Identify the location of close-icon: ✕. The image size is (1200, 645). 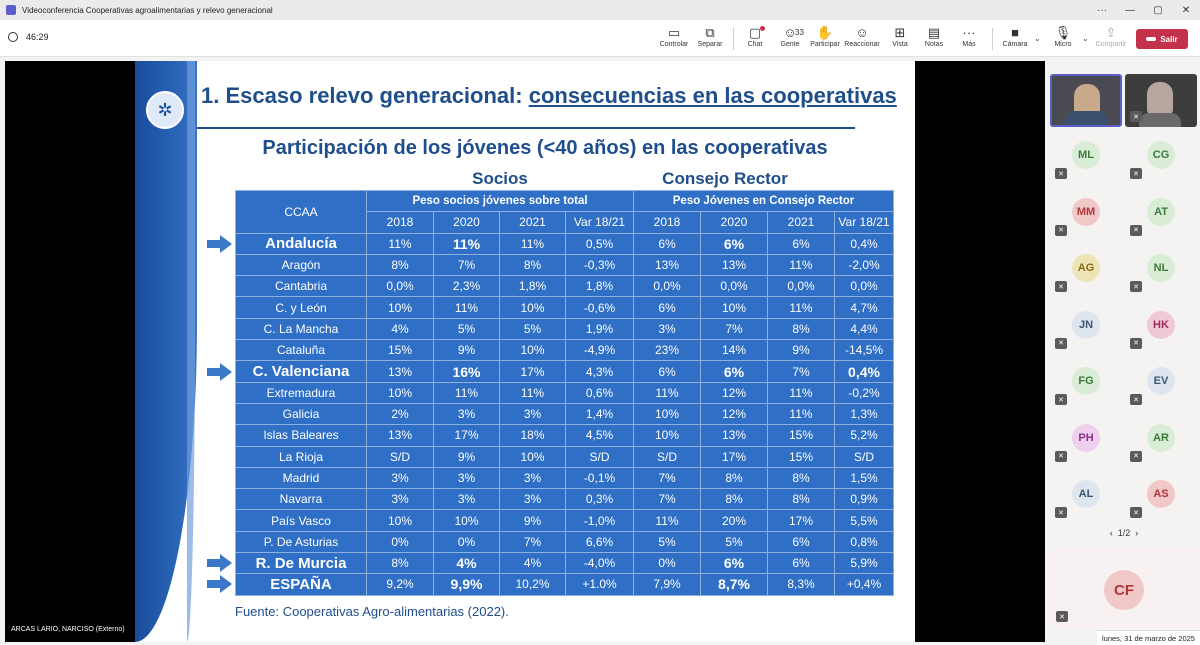
(1186, 10).